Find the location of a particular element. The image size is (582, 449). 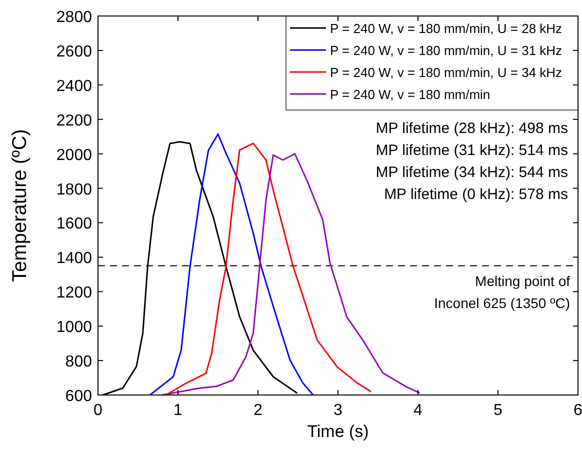

x-tick-label: 4 is located at coordinates (418, 410).